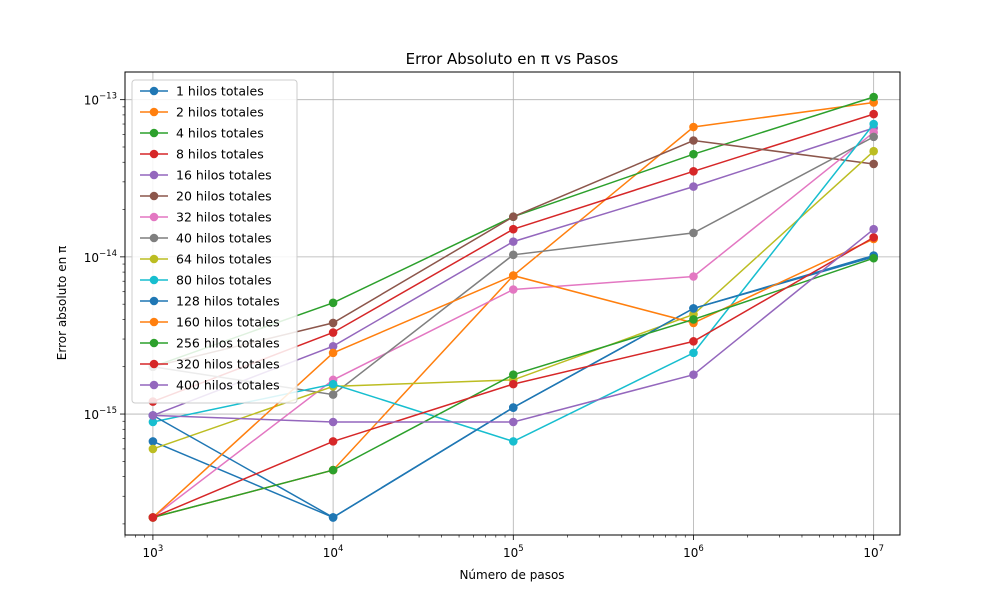 The height and width of the screenshot is (604, 1000). Describe the element at coordinates (873, 552) in the screenshot. I see `x-tick-label: 10⁷` at that location.